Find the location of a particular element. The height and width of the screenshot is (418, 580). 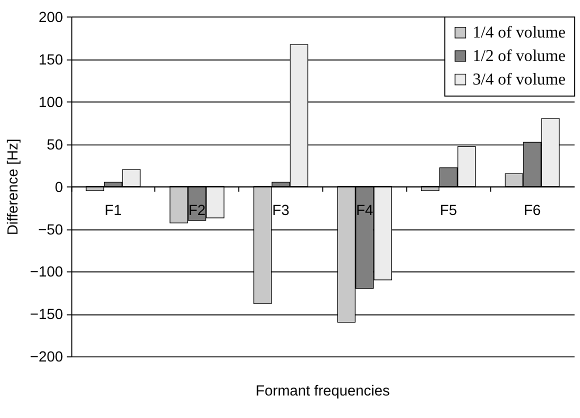

y-tick-label: 150 is located at coordinates (50, 60).